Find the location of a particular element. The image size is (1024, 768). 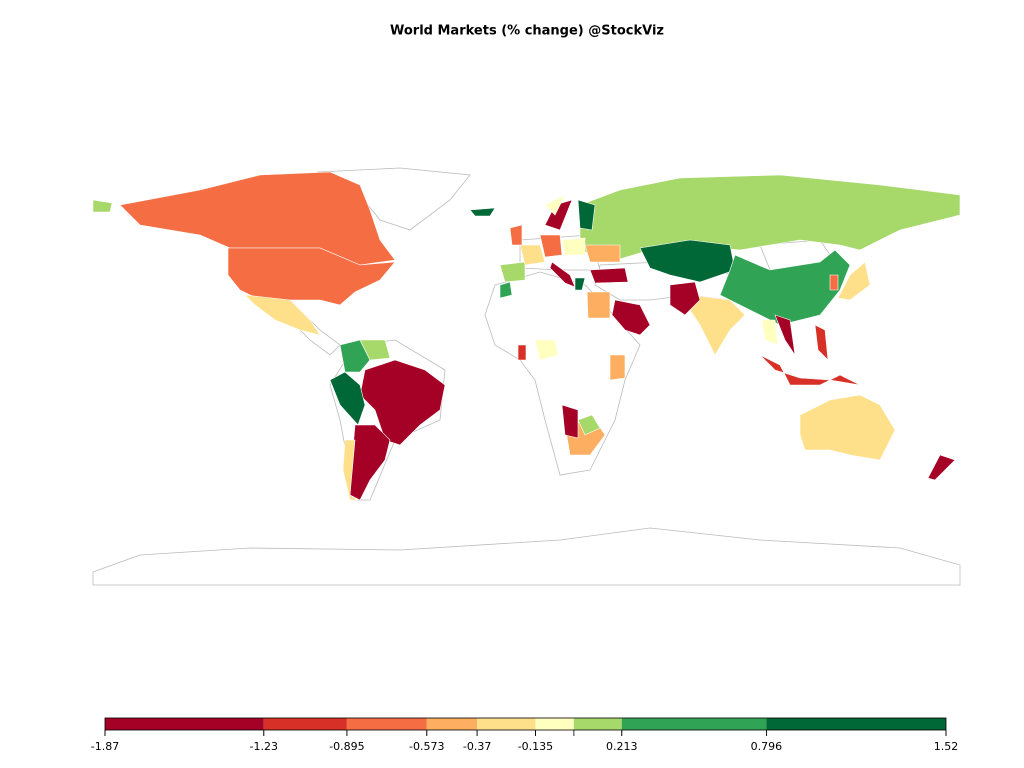

legend-frame is located at coordinates (525, 724).